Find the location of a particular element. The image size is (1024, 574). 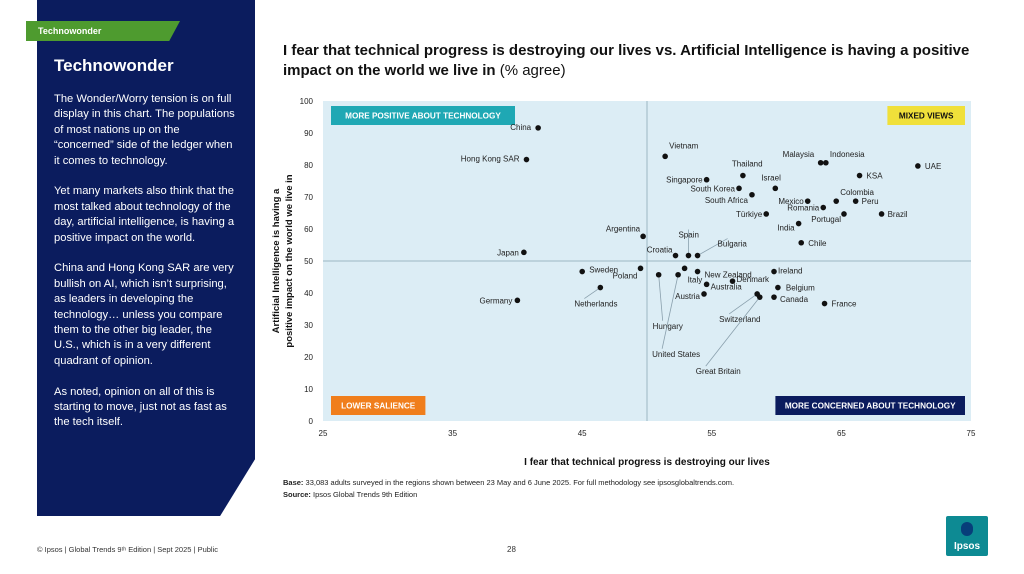

y-tick-label: 90 is located at coordinates (308, 133).